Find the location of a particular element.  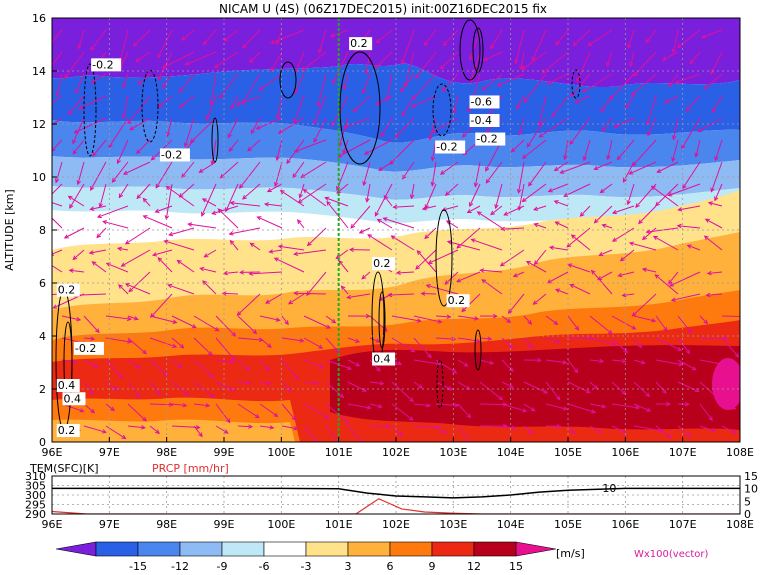

temperature-series-line is located at coordinates (396, 493).